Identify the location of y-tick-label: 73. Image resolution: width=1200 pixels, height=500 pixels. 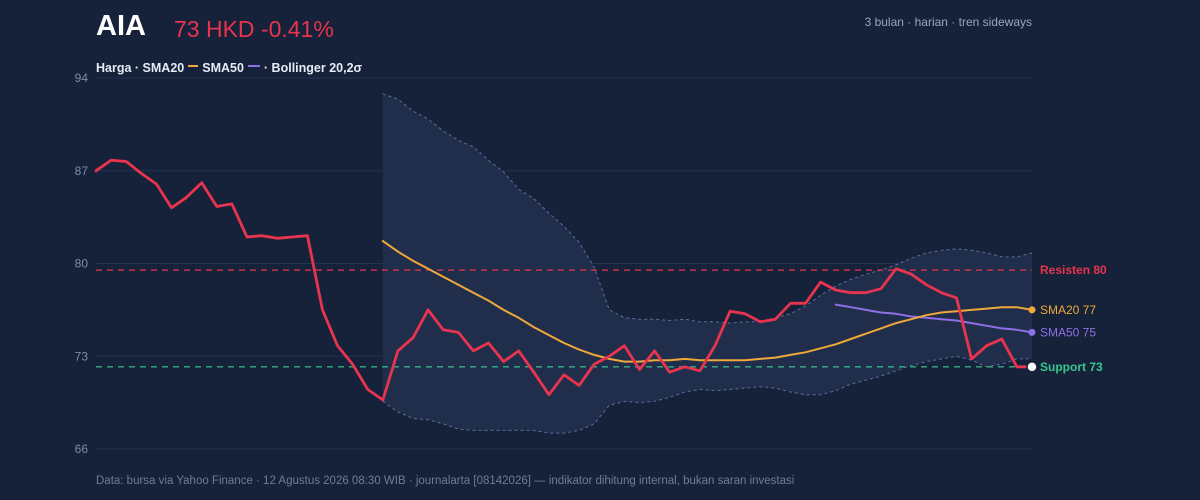
(82, 356).